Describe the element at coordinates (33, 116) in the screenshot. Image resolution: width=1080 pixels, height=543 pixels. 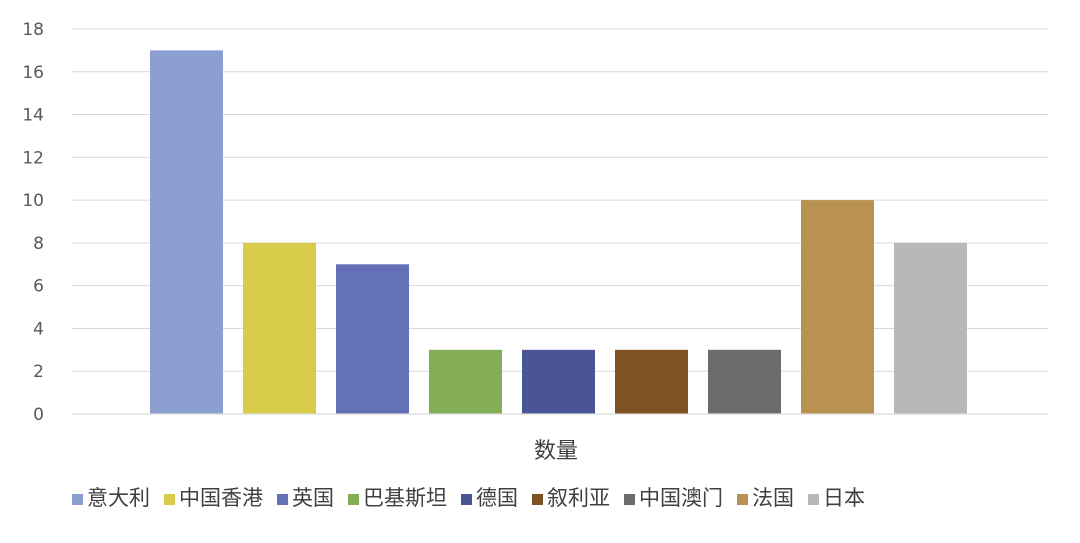
I see `y-tick-label: 14` at that location.